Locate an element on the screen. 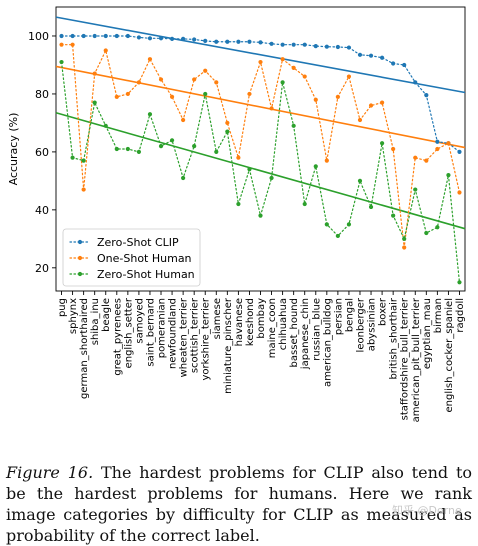 This screenshot has width=478, height=546. x-tick-label: leonberger is located at coordinates (360, 324).